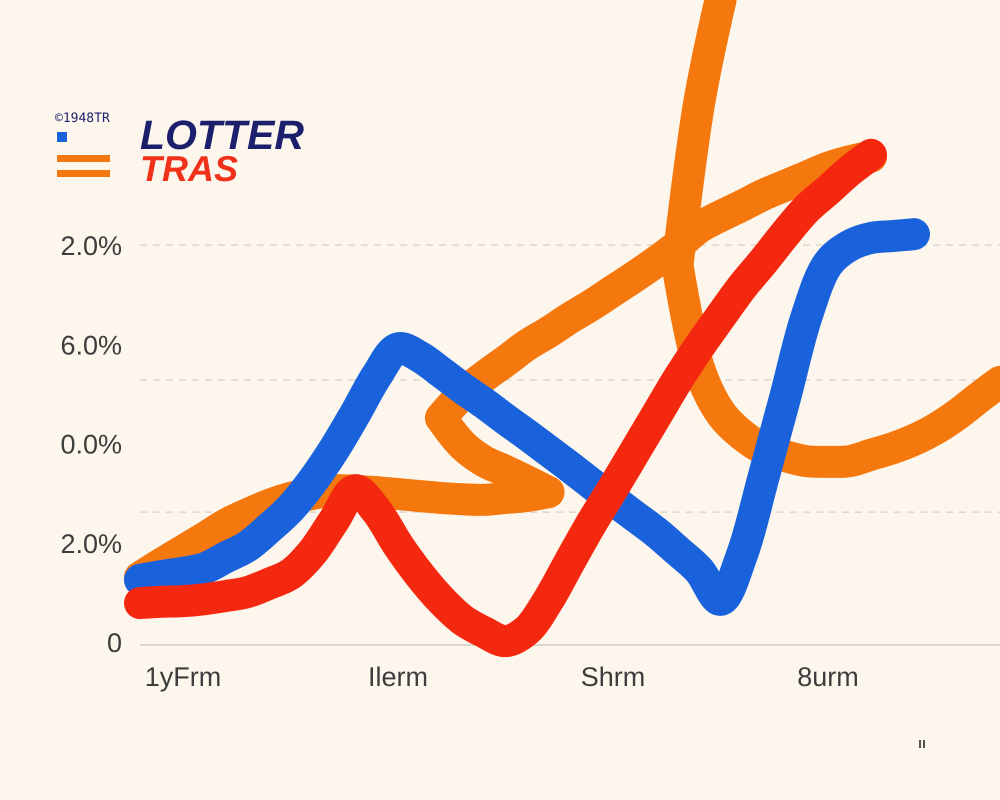 Image resolution: width=1000 pixels, height=800 pixels. Describe the element at coordinates (613, 677) in the screenshot. I see `x-tick-label: Shrm` at that location.